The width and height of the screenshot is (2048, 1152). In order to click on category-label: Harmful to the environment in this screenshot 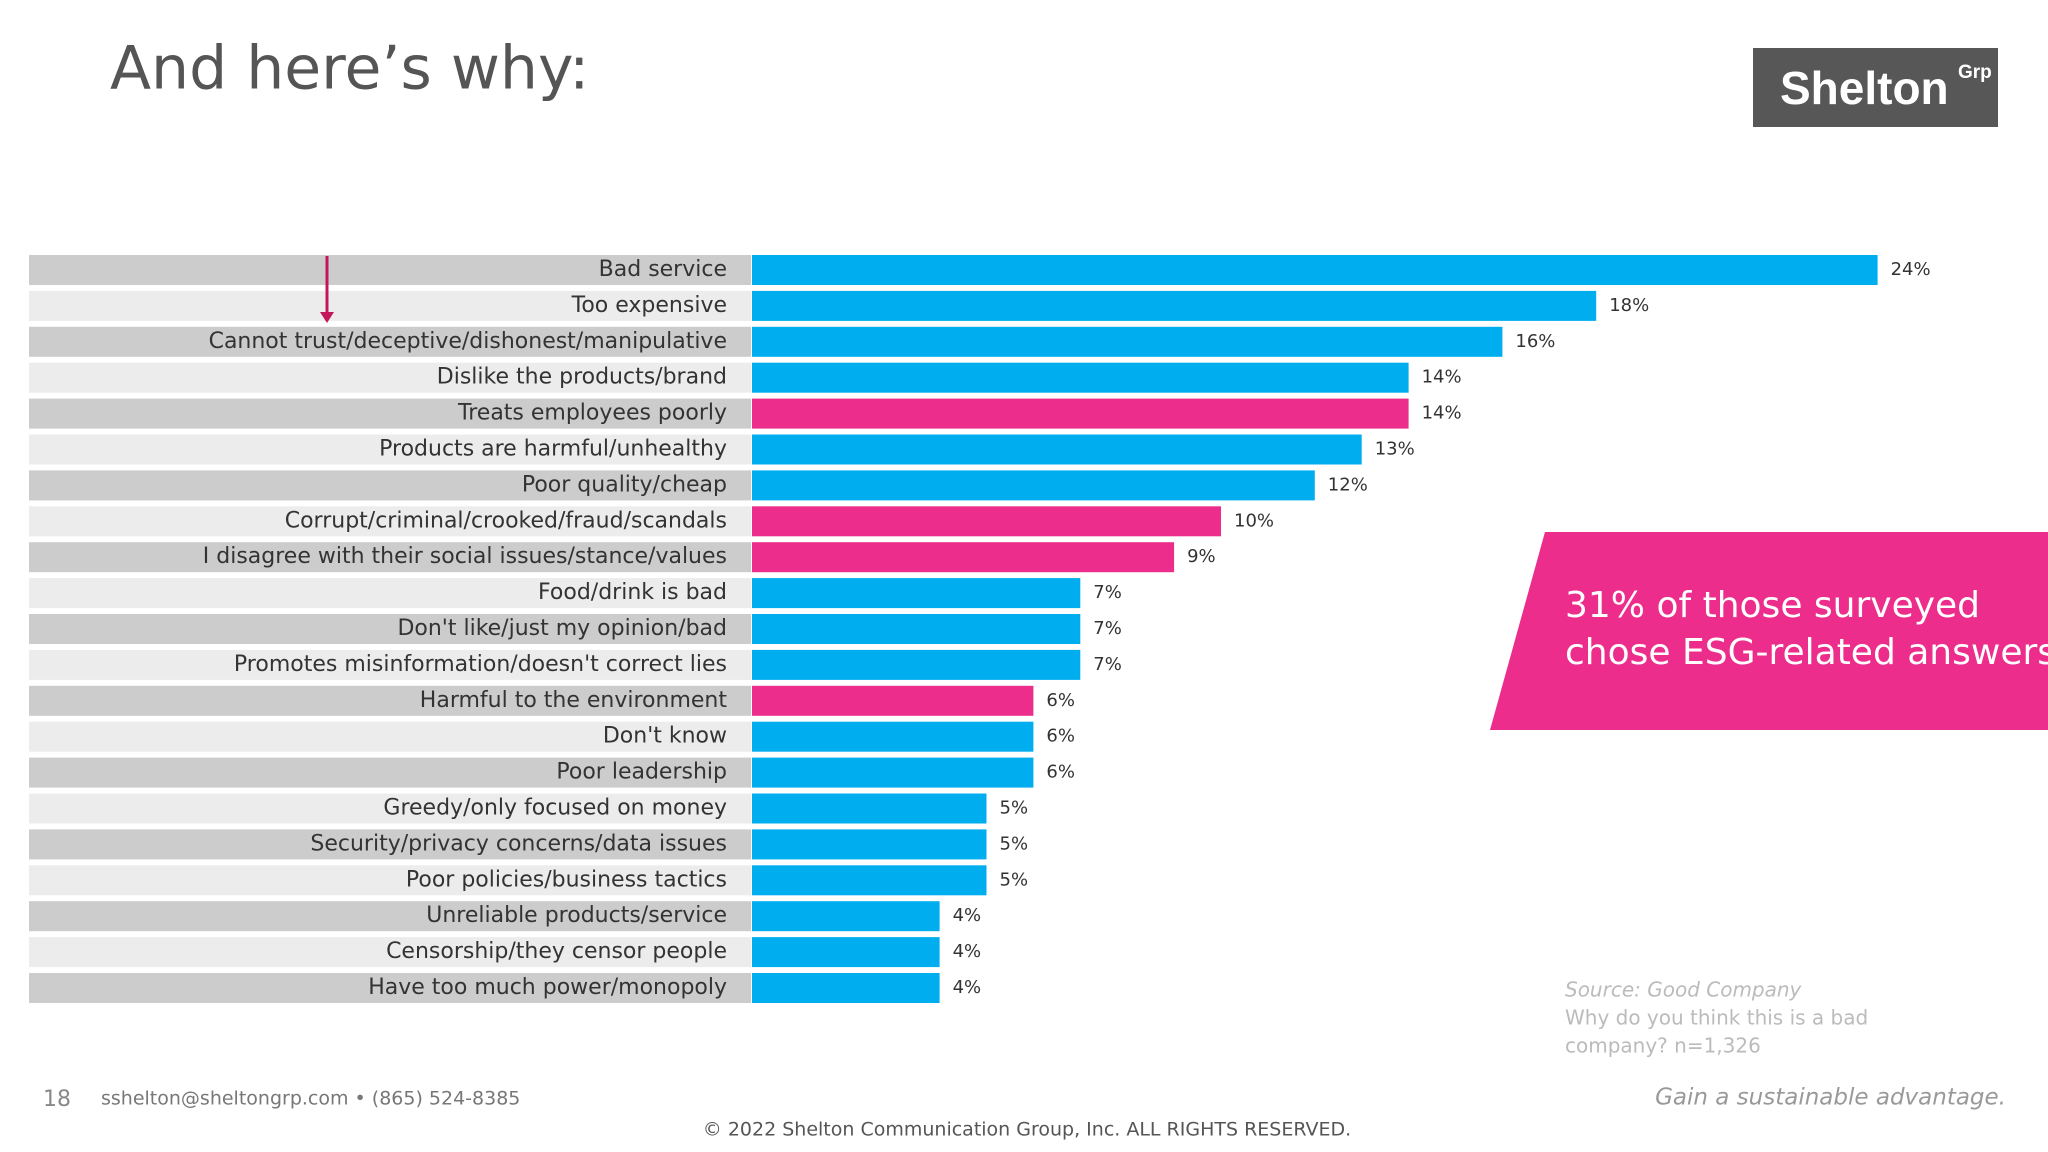, I will do `click(574, 700)`.